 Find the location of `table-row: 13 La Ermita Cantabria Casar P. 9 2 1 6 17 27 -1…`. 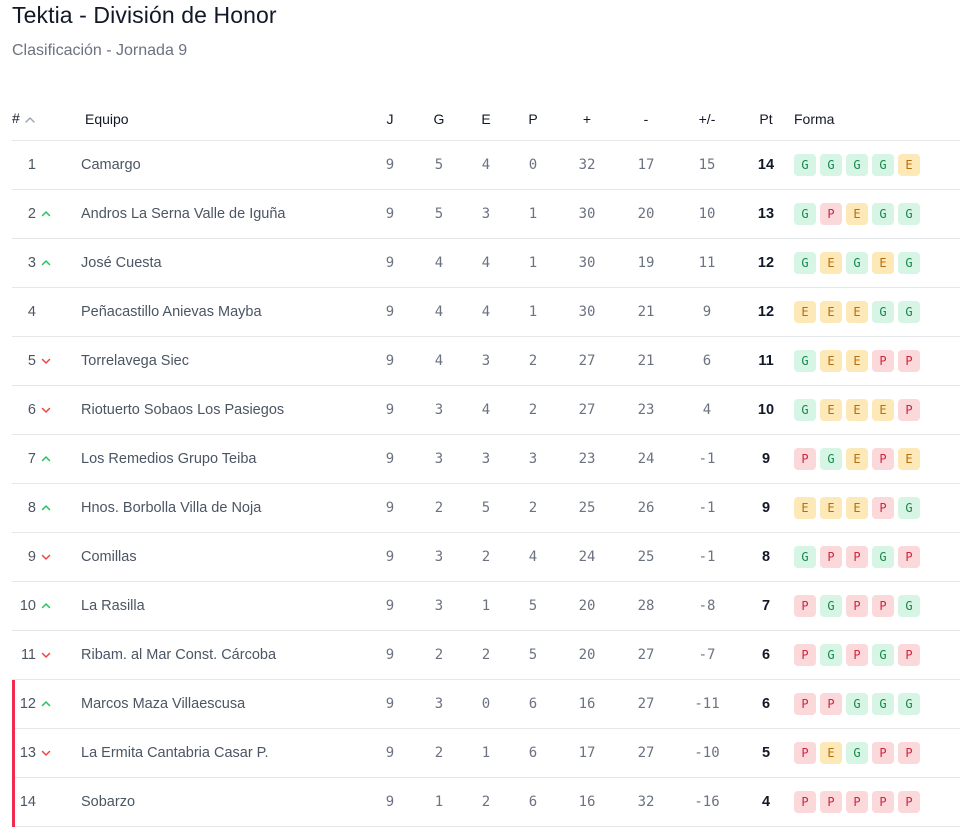

table-row: 13 La Ermita Cantabria Casar P. 9 2 1 6 17 27 -1… is located at coordinates (486, 753).